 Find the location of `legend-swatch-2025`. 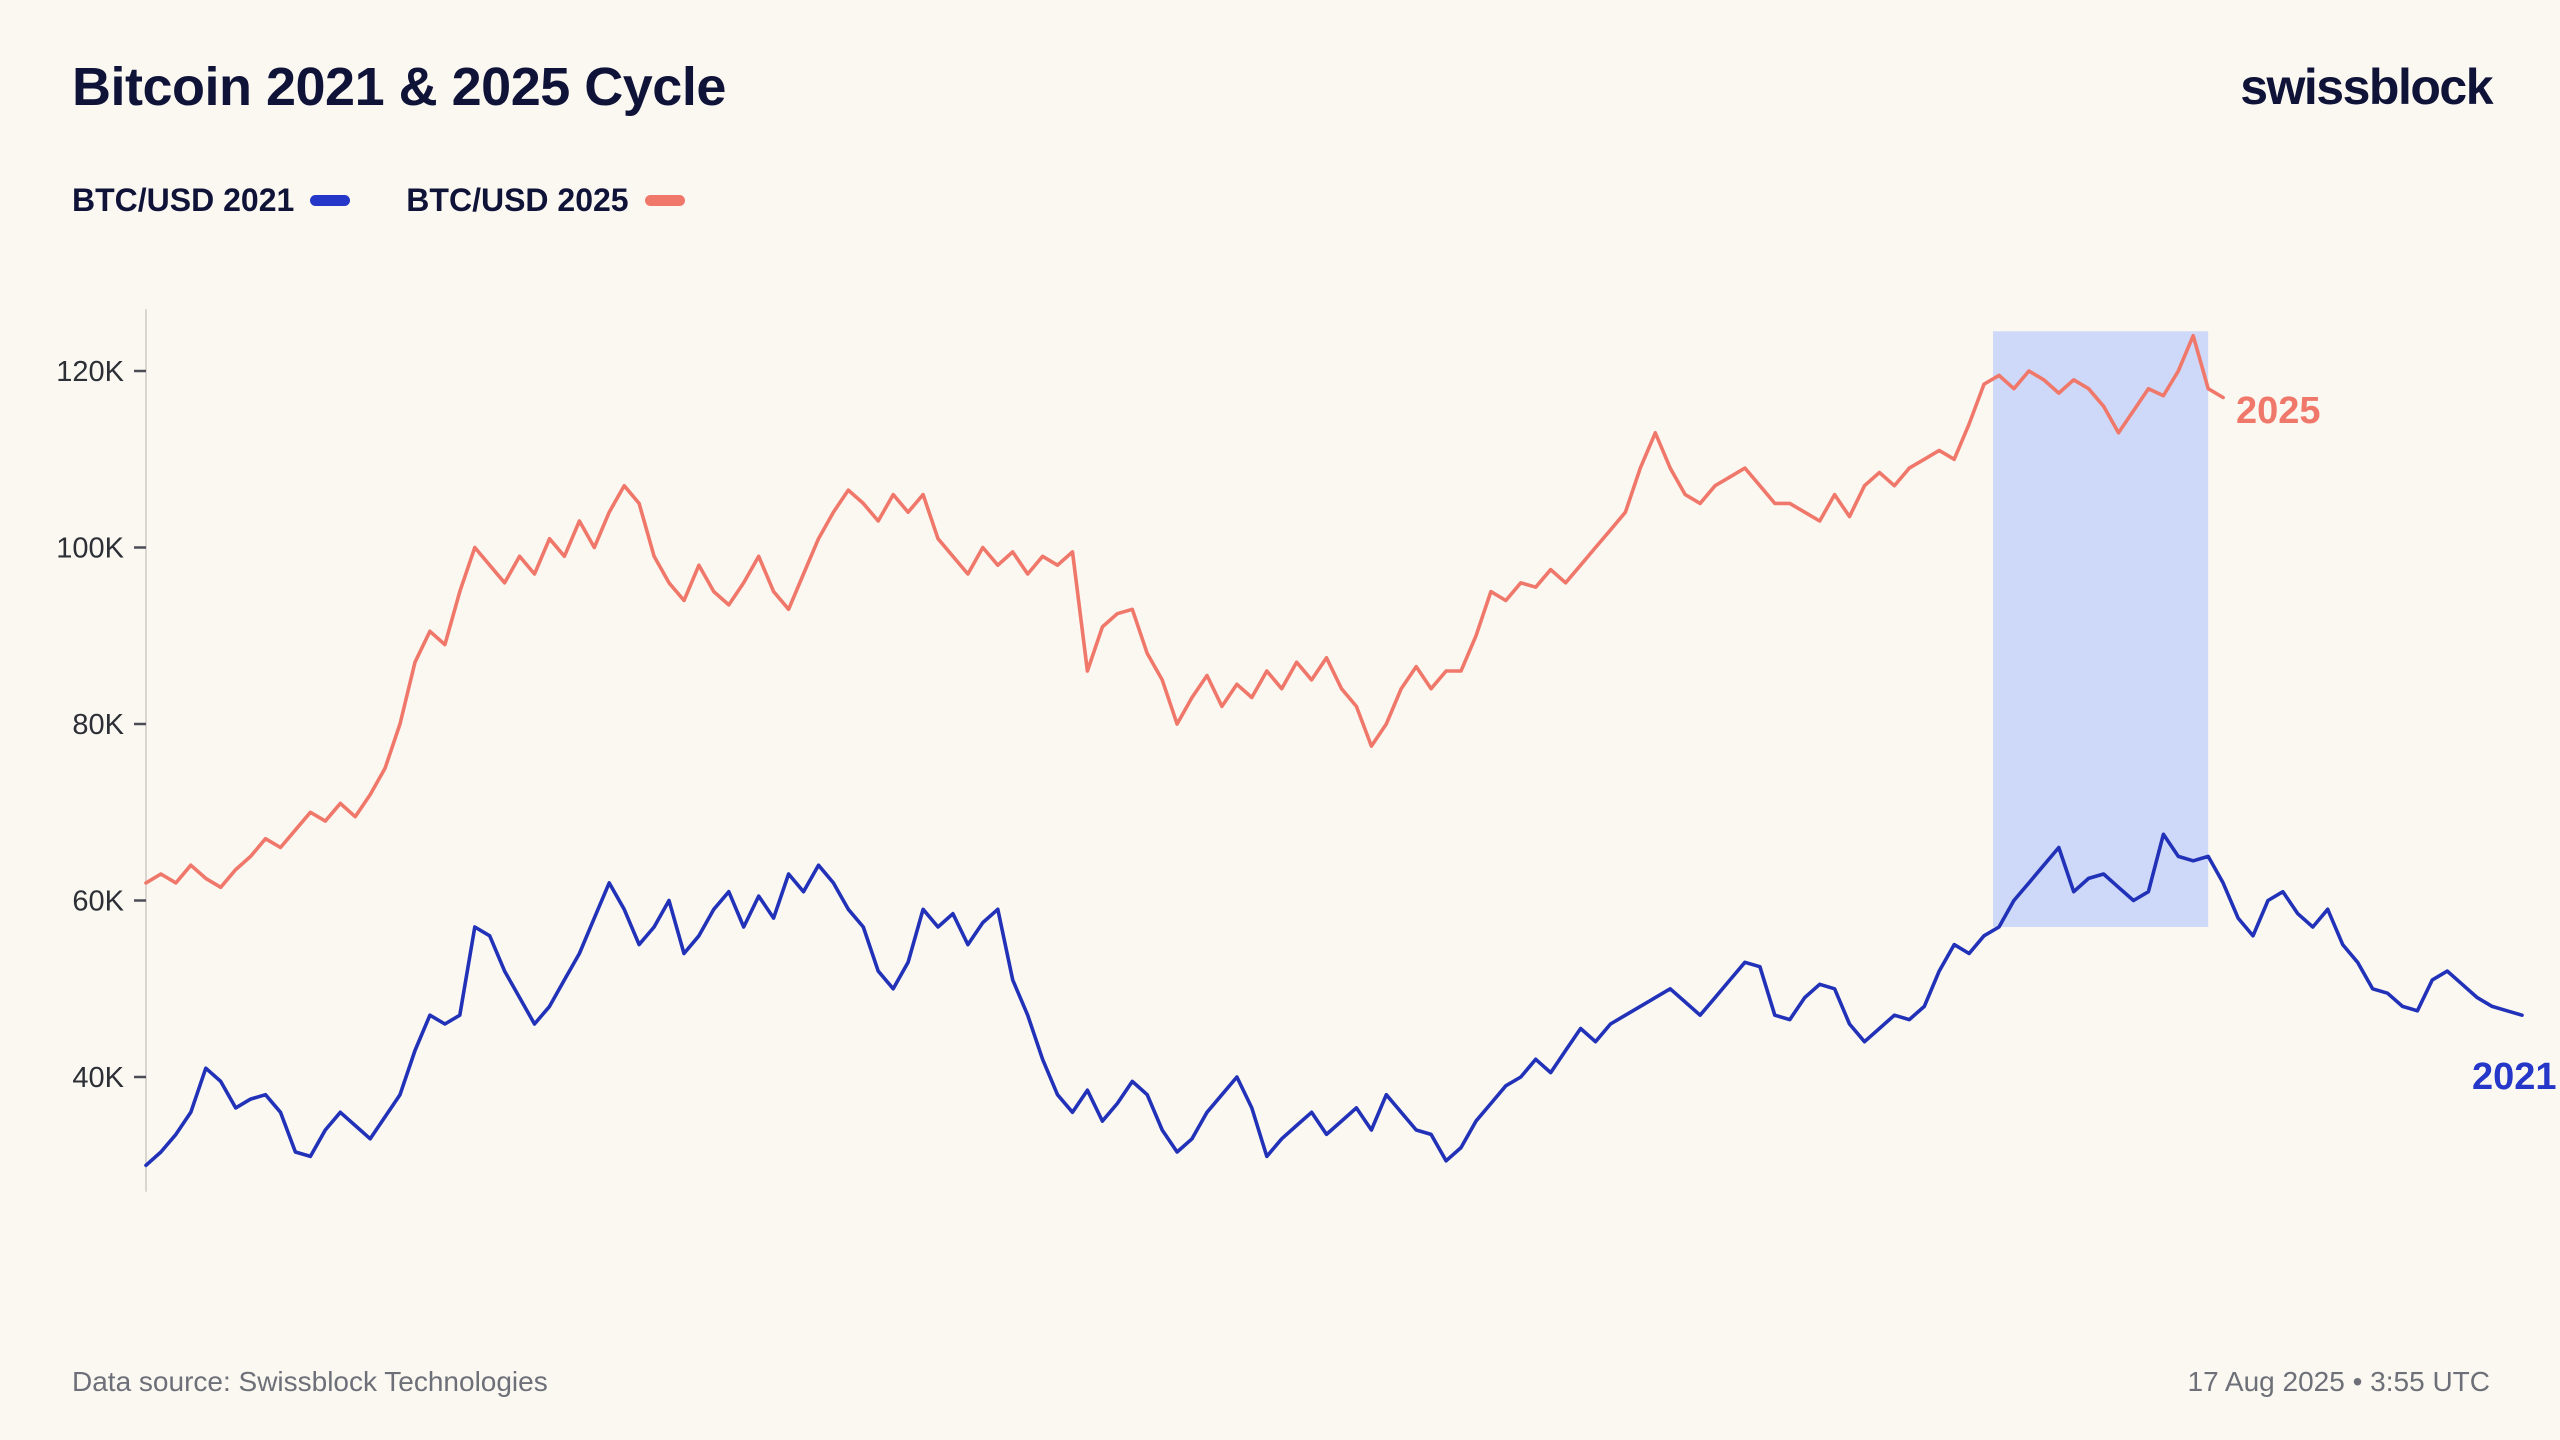

legend-swatch-2025 is located at coordinates (664, 200).